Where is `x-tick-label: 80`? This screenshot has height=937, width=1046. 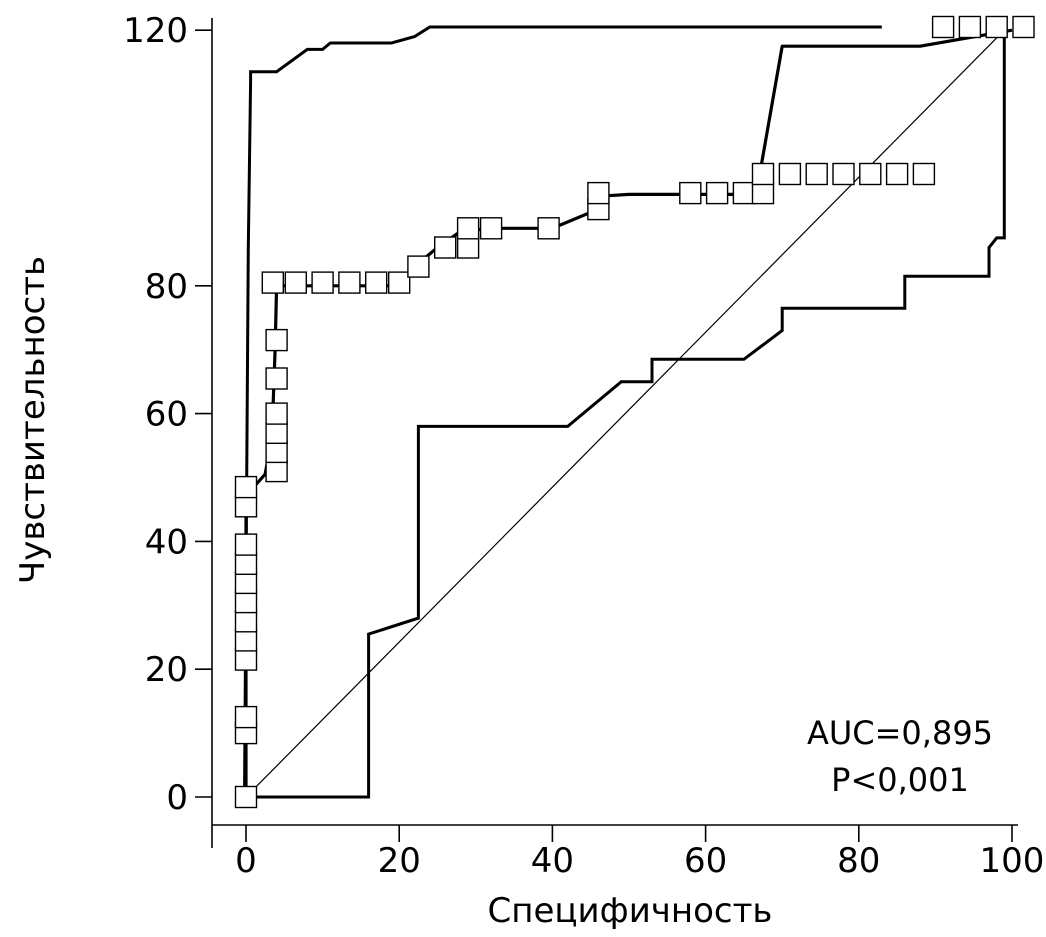 x-tick-label: 80 is located at coordinates (858, 861).